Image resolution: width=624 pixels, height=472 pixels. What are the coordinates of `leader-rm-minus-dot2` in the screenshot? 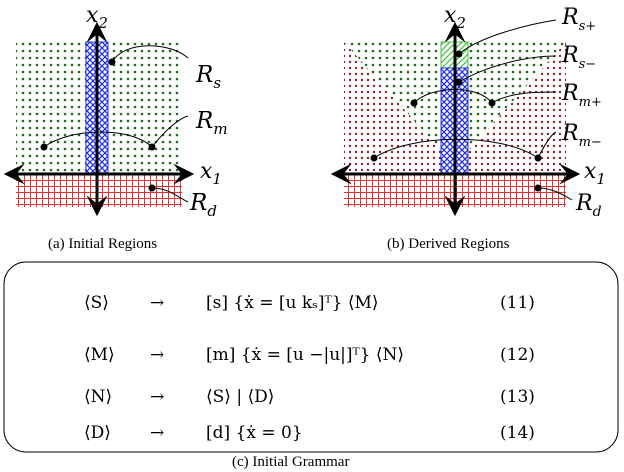 It's located at (538, 158).